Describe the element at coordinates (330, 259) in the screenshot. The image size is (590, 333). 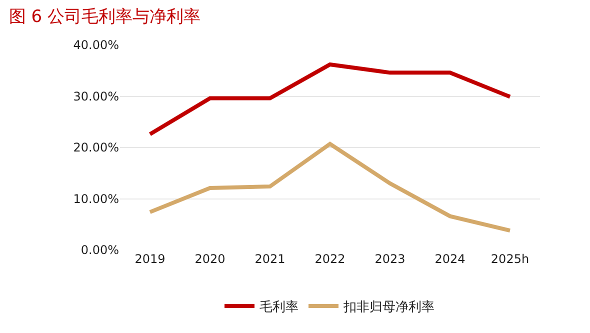
I see `x-tick-label: 2022` at that location.